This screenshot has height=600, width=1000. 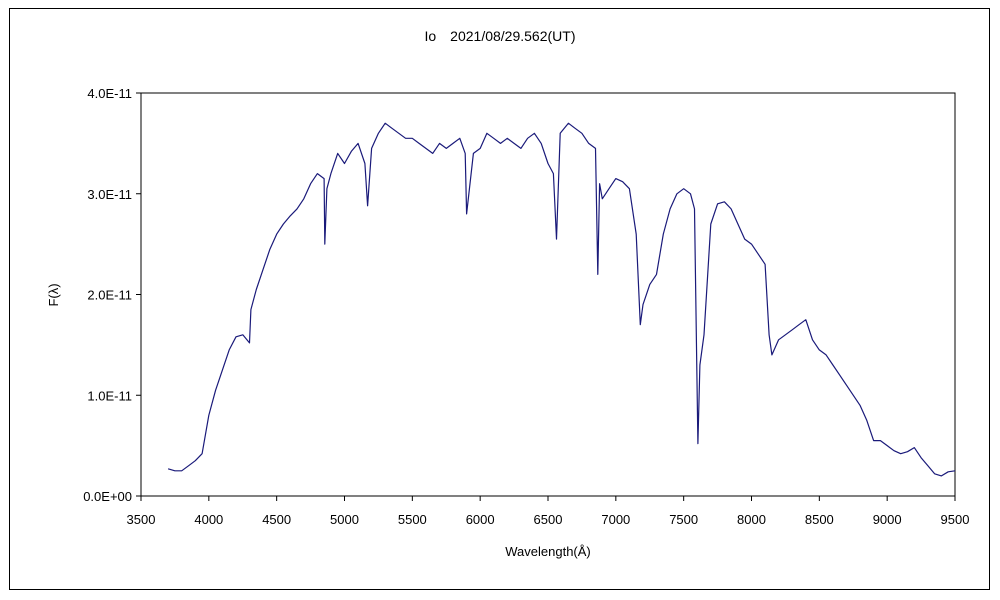 What do you see at coordinates (548, 551) in the screenshot?
I see `x-axis-label: Wavelength(Å)` at bounding box center [548, 551].